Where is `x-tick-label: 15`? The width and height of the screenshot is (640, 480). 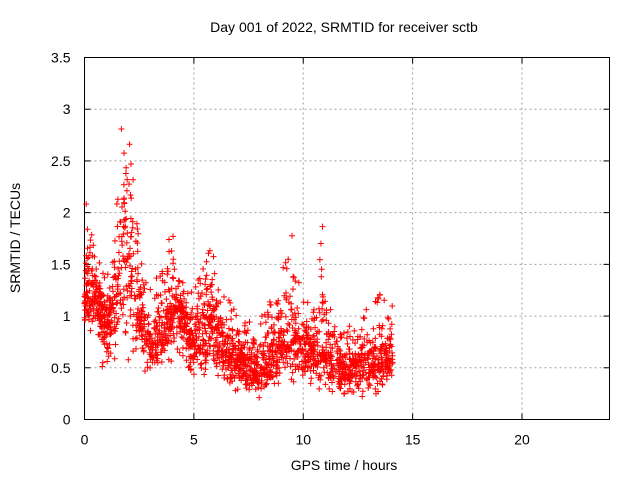
x-tick-label: 15 is located at coordinates (413, 440).